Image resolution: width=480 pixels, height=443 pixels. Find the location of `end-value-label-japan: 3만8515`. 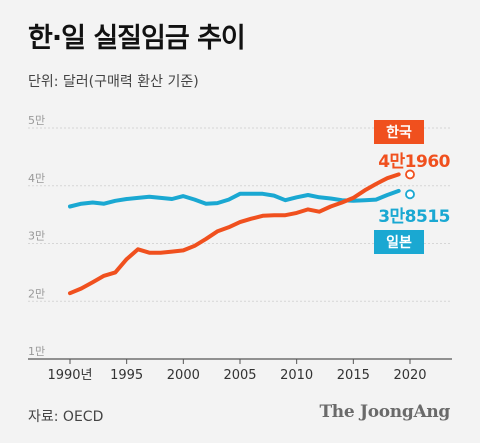

end-value-label-japan: 3만8515 is located at coordinates (414, 217).